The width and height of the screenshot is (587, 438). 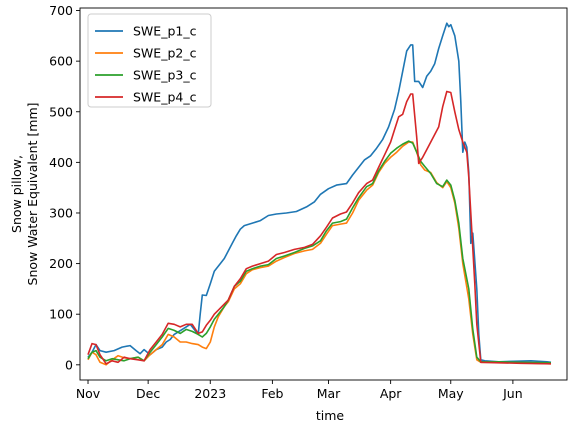 I want to click on x-tick-label: May, so click(x=451, y=393).